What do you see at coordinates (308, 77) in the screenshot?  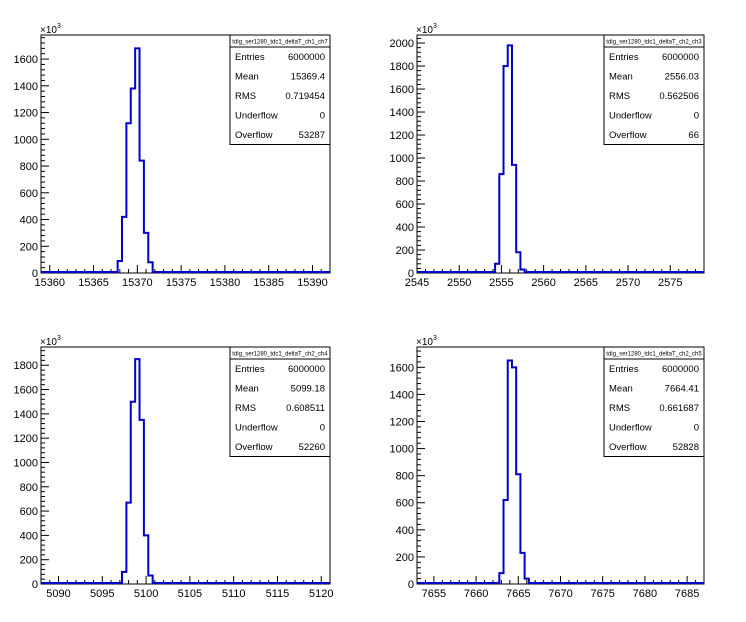 I see `stats-value: 15369.4` at bounding box center [308, 77].